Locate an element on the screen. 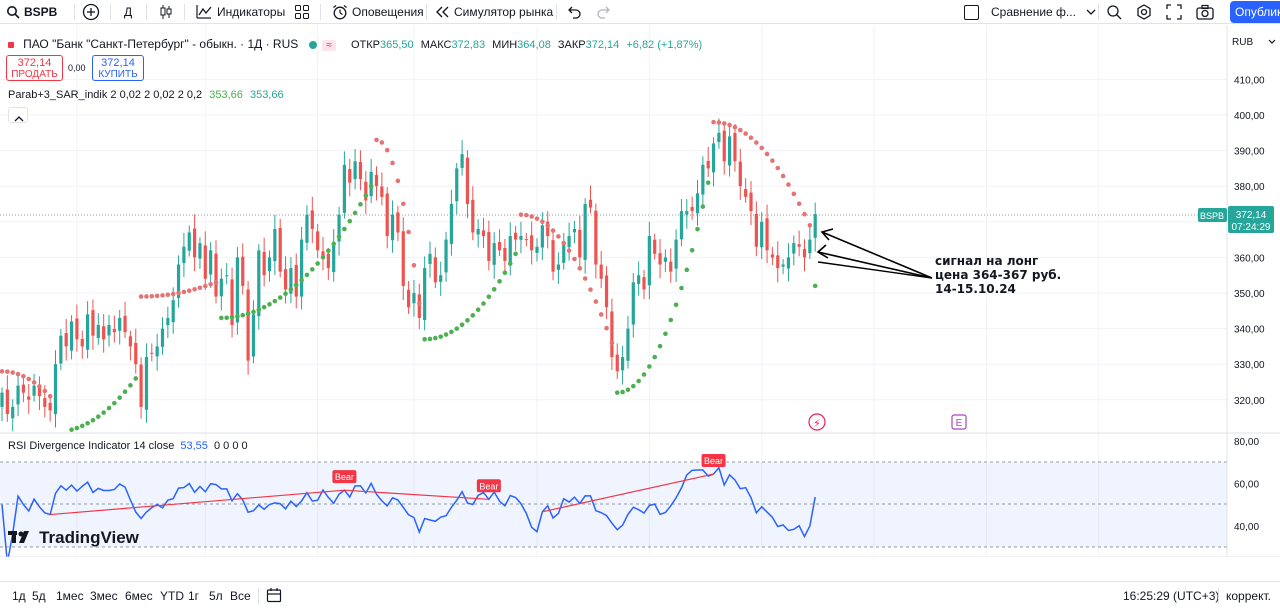  range-button: YTD is located at coordinates (172, 596).